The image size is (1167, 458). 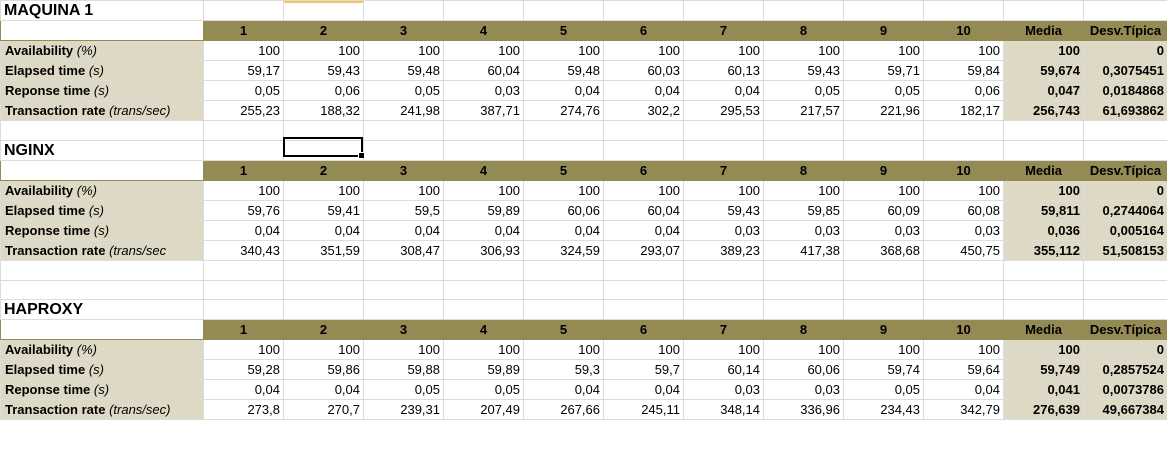 I want to click on value-cell: 60,06, so click(x=803, y=370).